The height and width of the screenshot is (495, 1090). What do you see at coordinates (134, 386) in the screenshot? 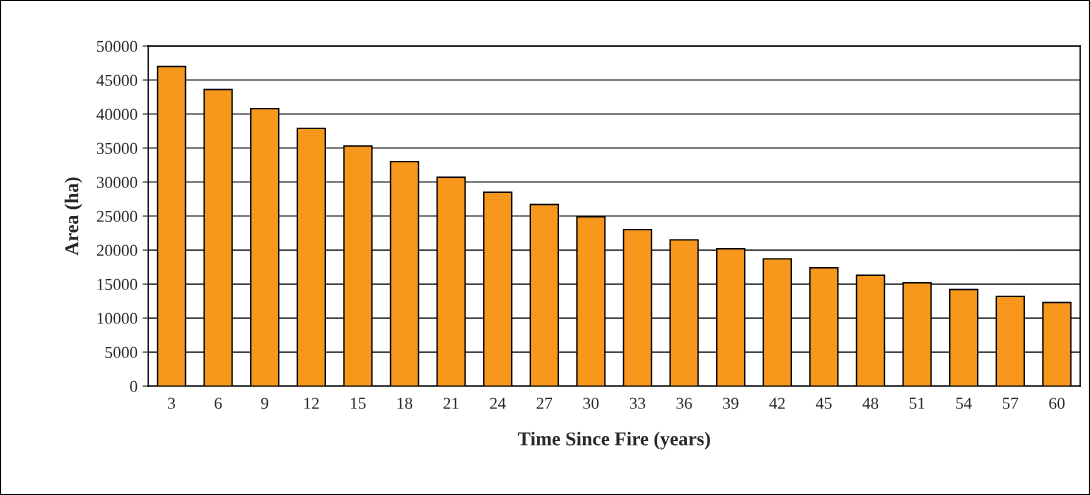
I see `y-tick-label: 0` at bounding box center [134, 386].